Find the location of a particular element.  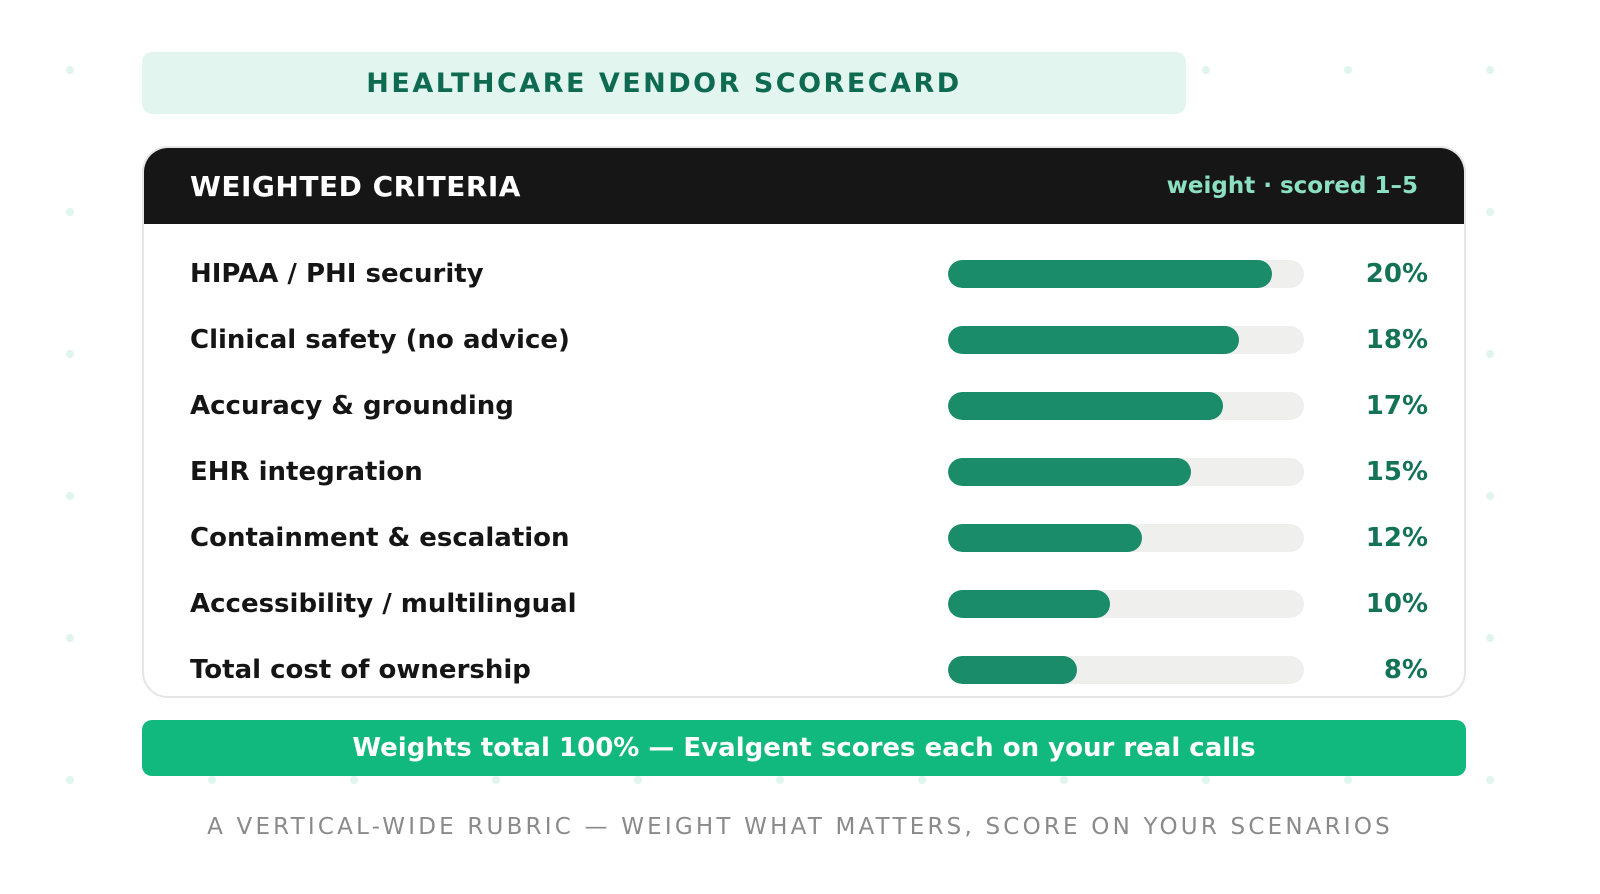

weight-value-label: 17% is located at coordinates (1396, 406).